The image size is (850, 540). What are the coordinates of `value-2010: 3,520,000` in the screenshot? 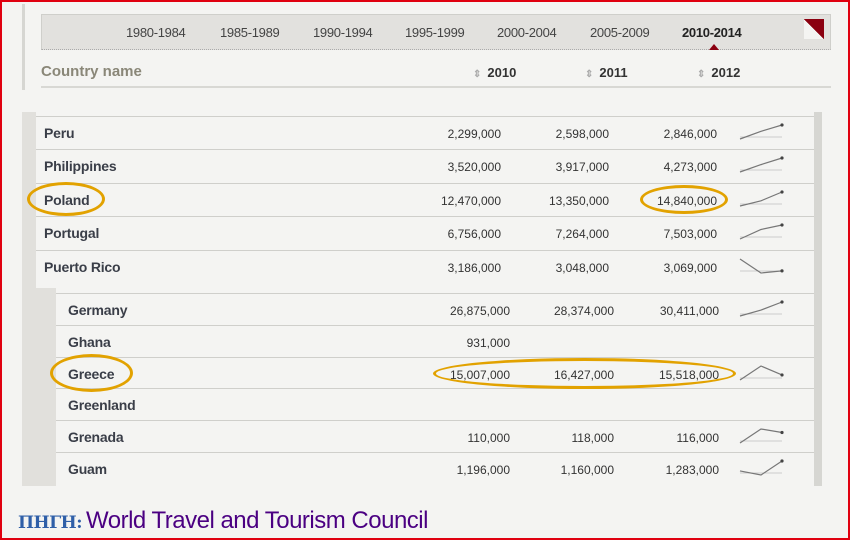 It's located at (474, 167).